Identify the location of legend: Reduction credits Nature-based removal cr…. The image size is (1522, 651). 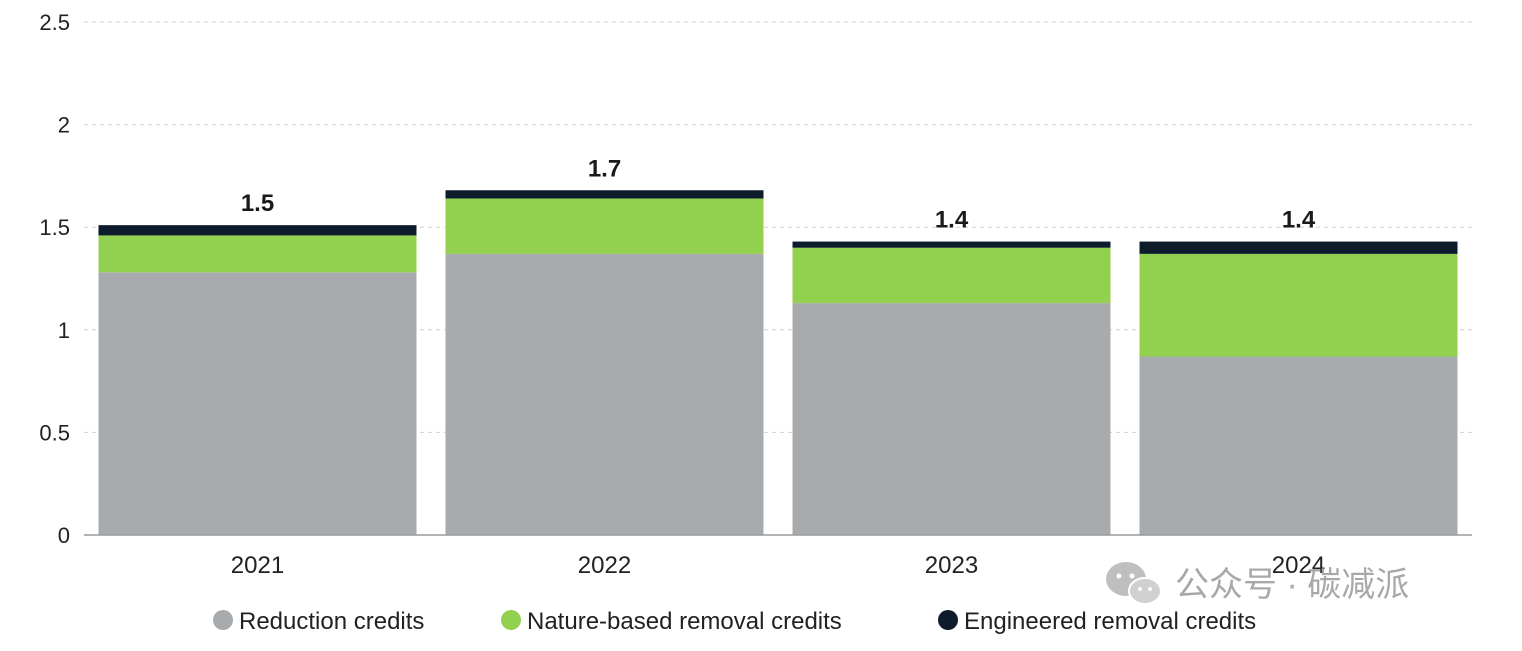
(734, 621).